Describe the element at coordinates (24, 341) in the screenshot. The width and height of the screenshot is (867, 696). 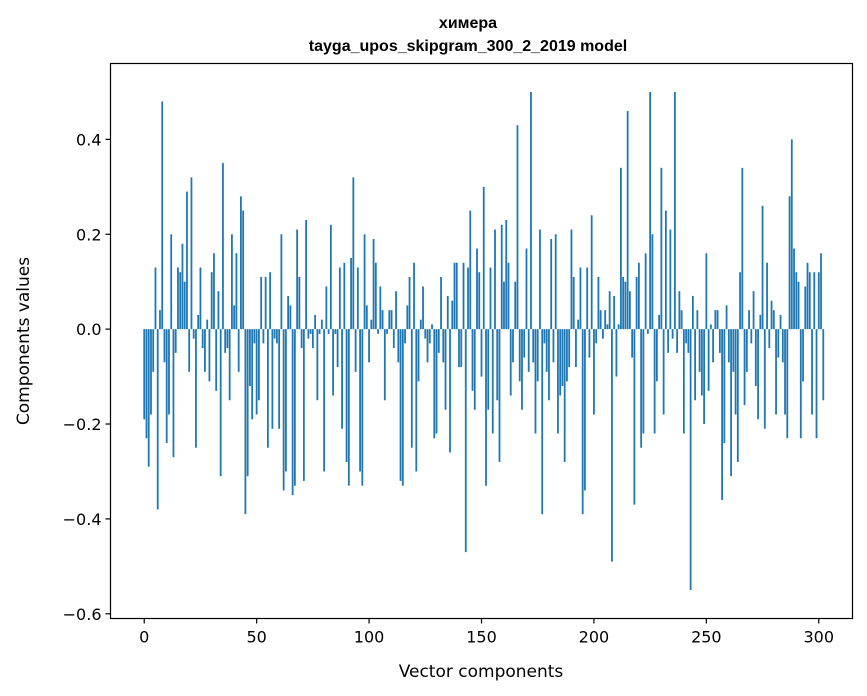
I see `y-axis-label: Components values` at that location.